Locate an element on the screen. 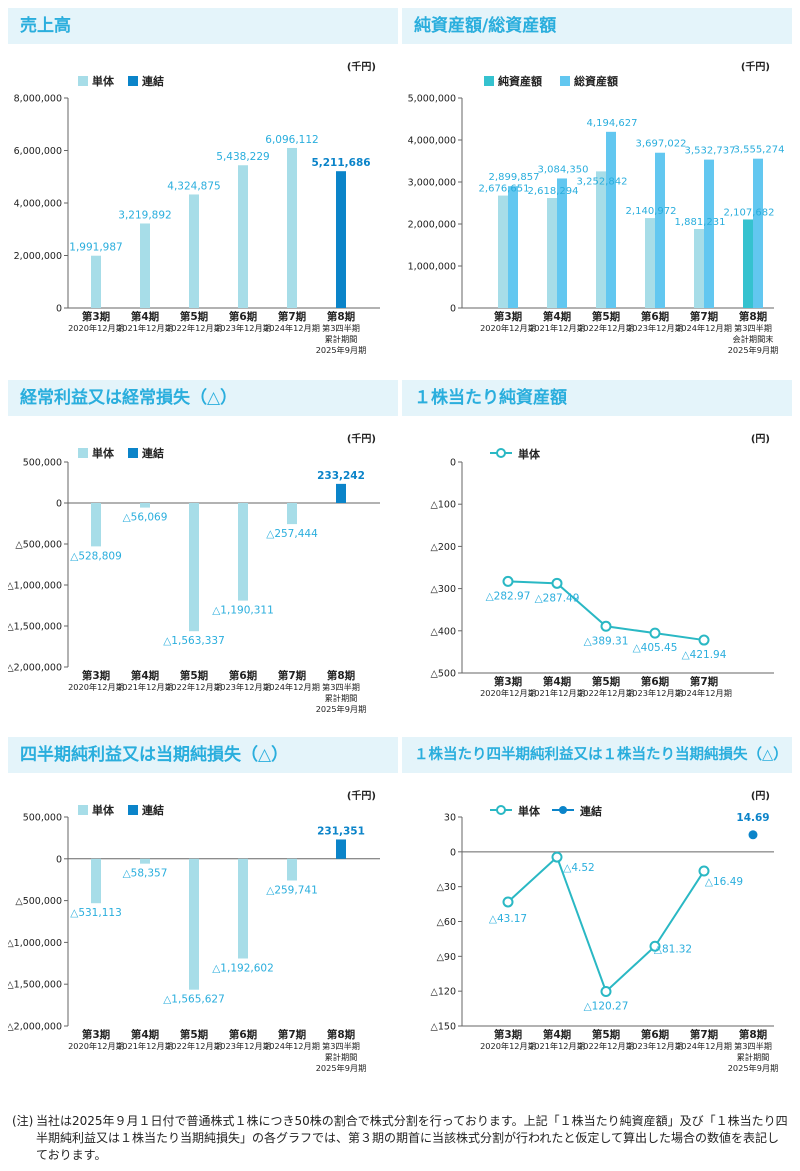 The width and height of the screenshot is (800, 1171). legend-swatch-total is located at coordinates (565, 81).